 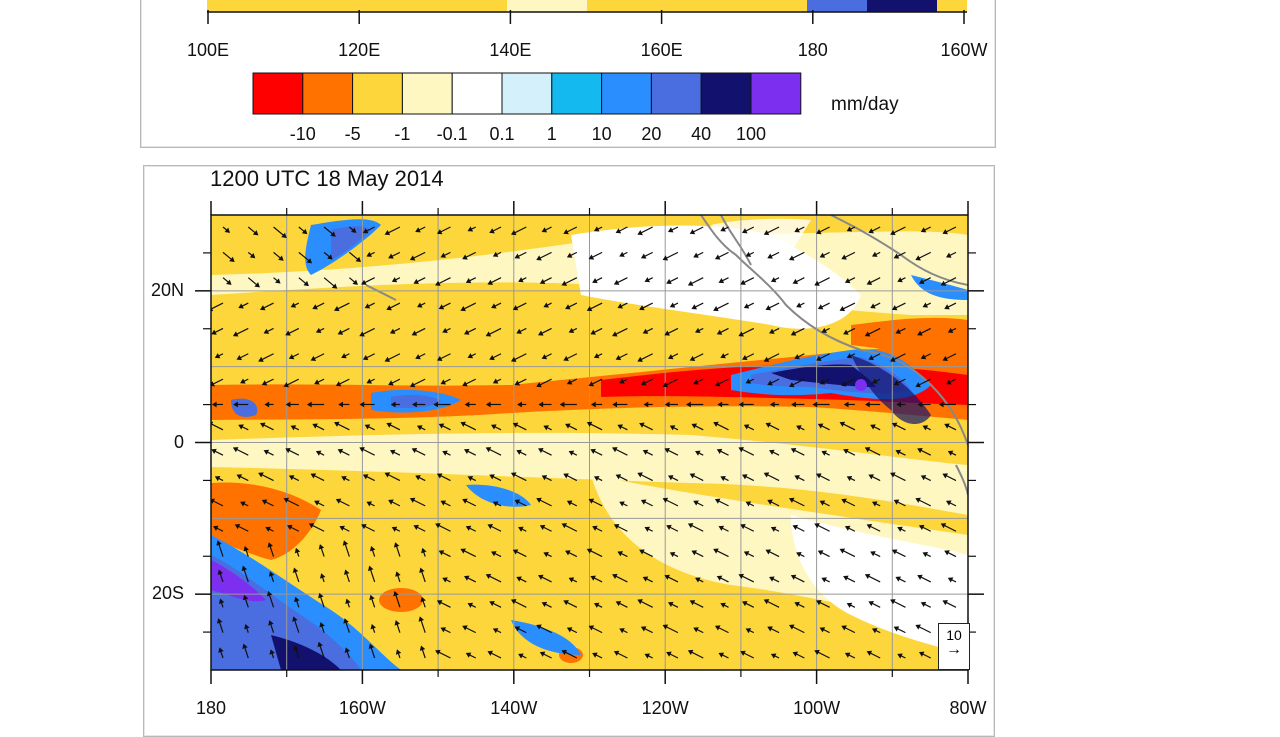 I want to click on colorbar-label: 40, so click(x=701, y=134).